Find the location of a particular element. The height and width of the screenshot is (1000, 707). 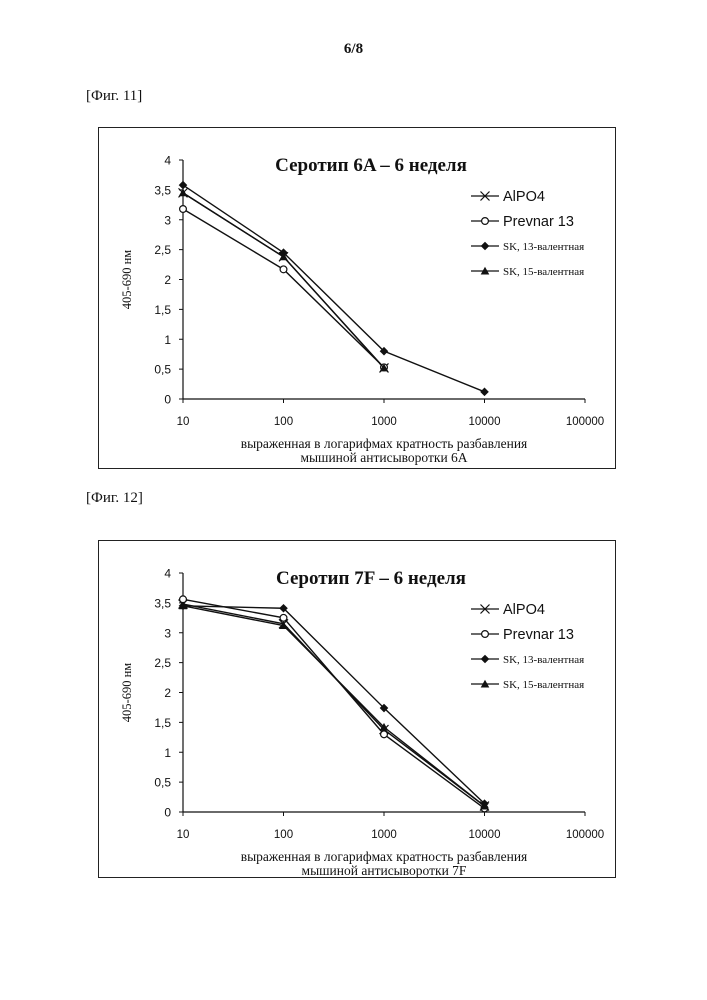

chart-title: Серотип 7F – 6 неделя is located at coordinates (371, 578).